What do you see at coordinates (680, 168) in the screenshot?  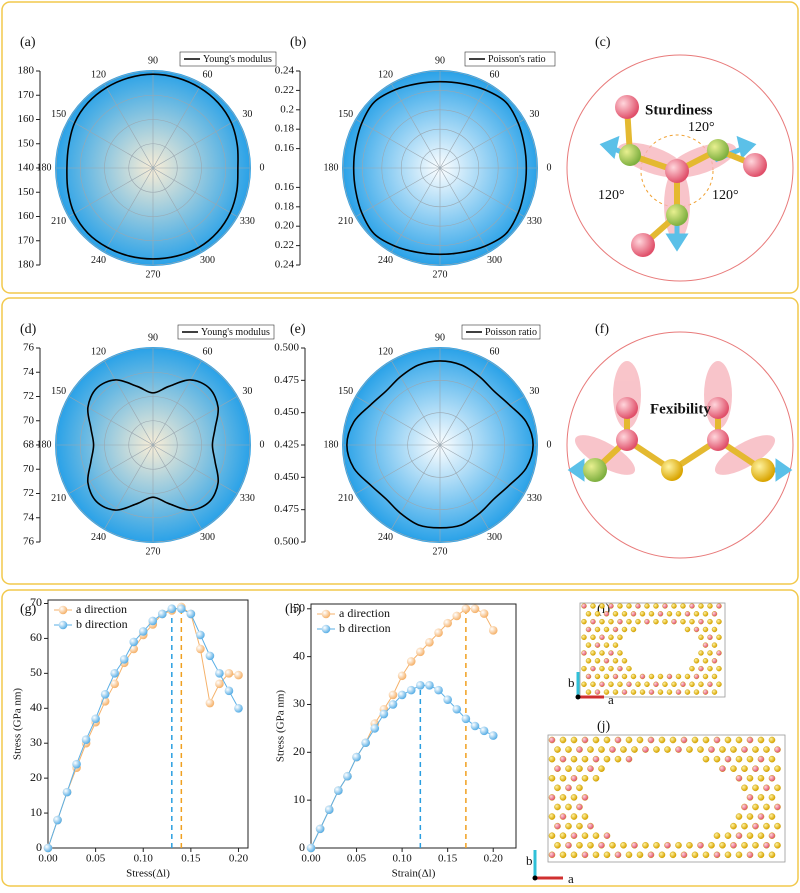 I see `outline` at bounding box center [680, 168].